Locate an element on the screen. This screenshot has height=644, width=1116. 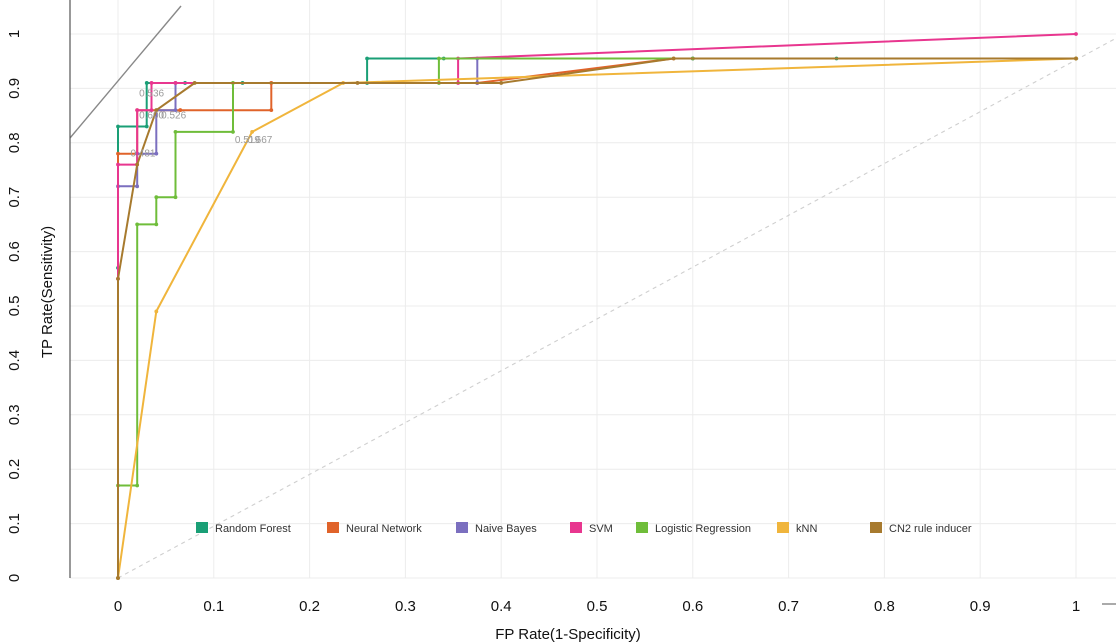
x-tick-label: 1 is located at coordinates (1076, 606).